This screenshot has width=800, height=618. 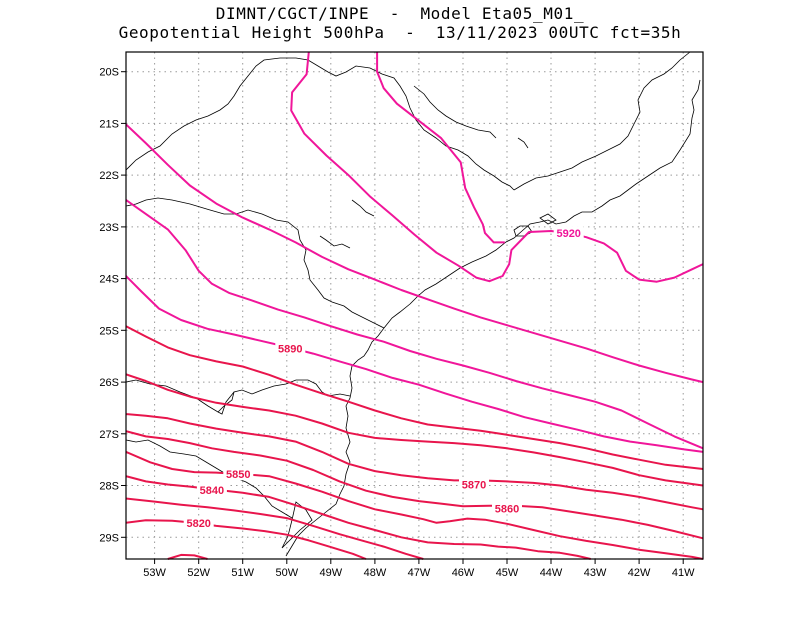 I want to click on x-tick-label: 47W, so click(x=419, y=573).